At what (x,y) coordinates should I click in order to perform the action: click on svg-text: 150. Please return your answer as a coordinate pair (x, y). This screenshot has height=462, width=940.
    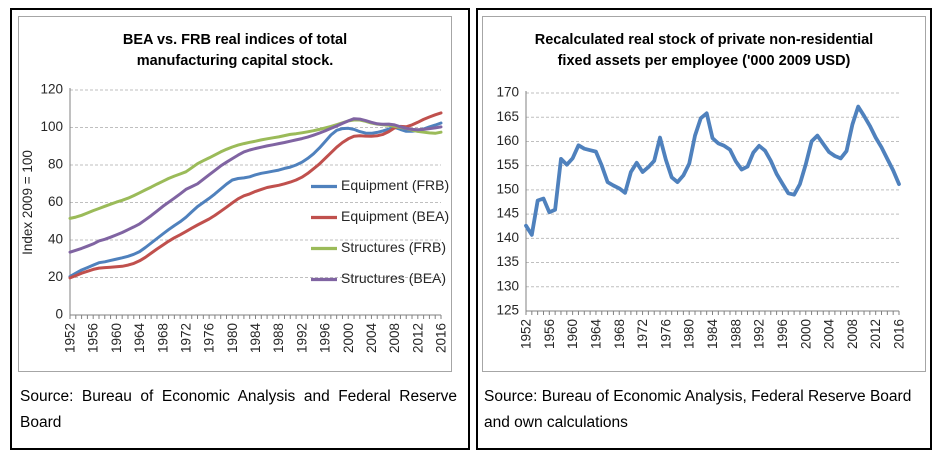
    Looking at the image, I should click on (507, 188).